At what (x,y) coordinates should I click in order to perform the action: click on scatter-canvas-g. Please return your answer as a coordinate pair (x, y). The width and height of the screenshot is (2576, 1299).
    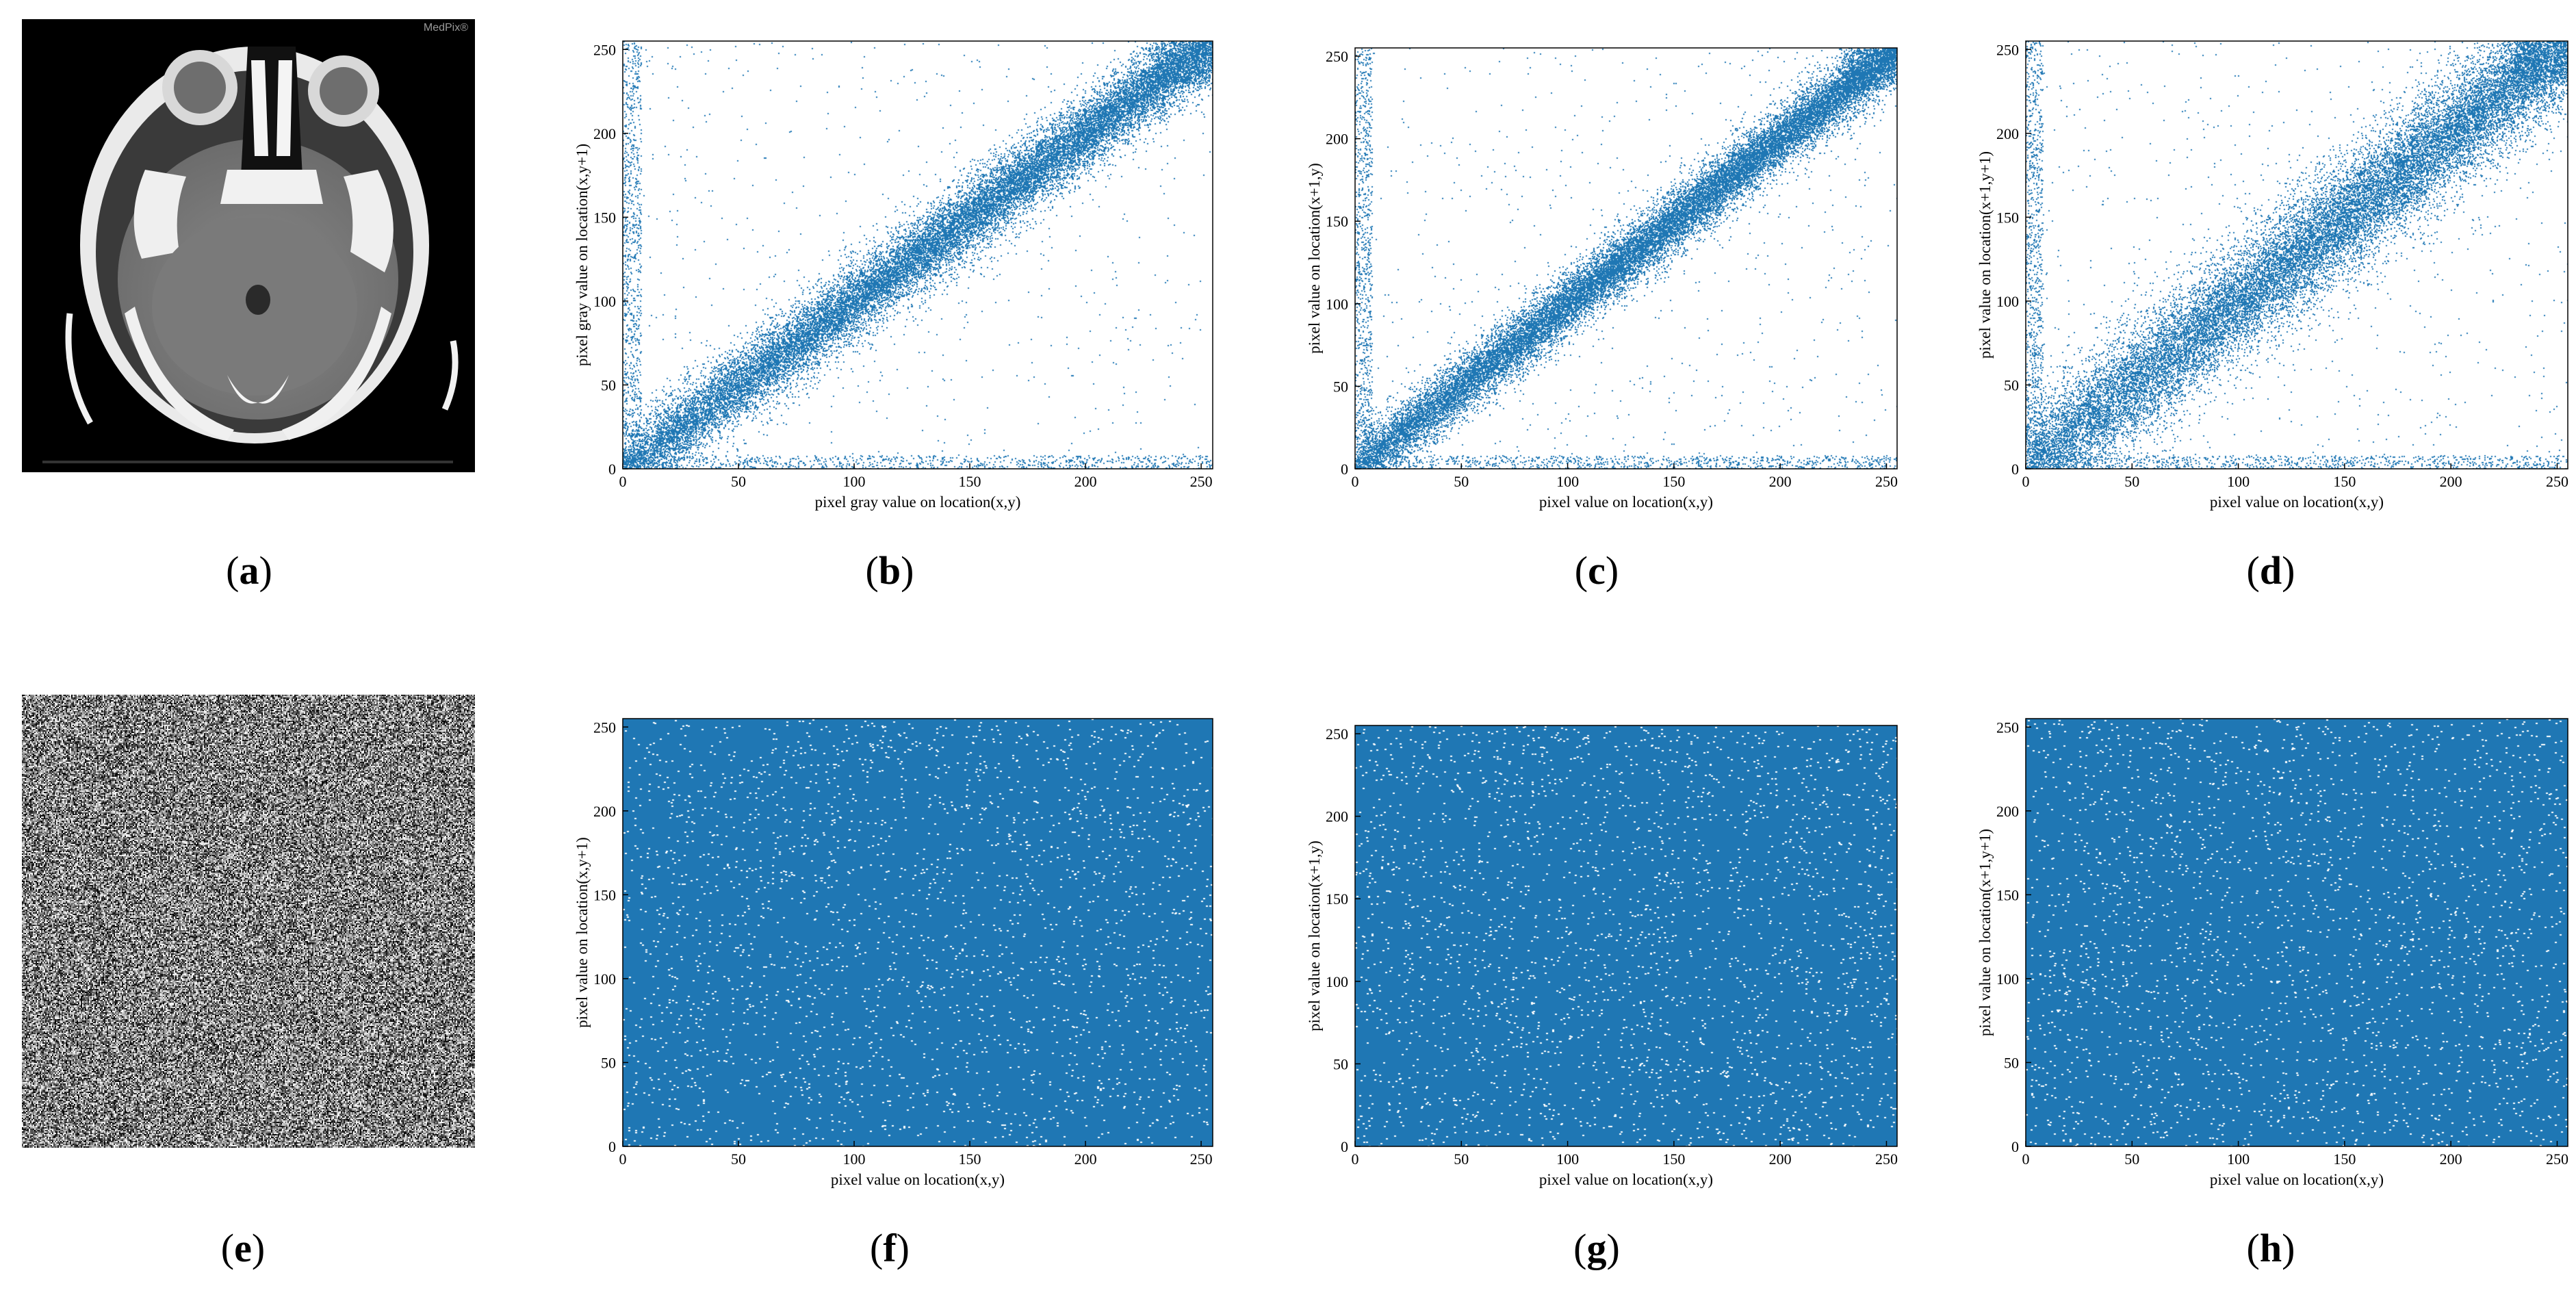
    Looking at the image, I should click on (1626, 935).